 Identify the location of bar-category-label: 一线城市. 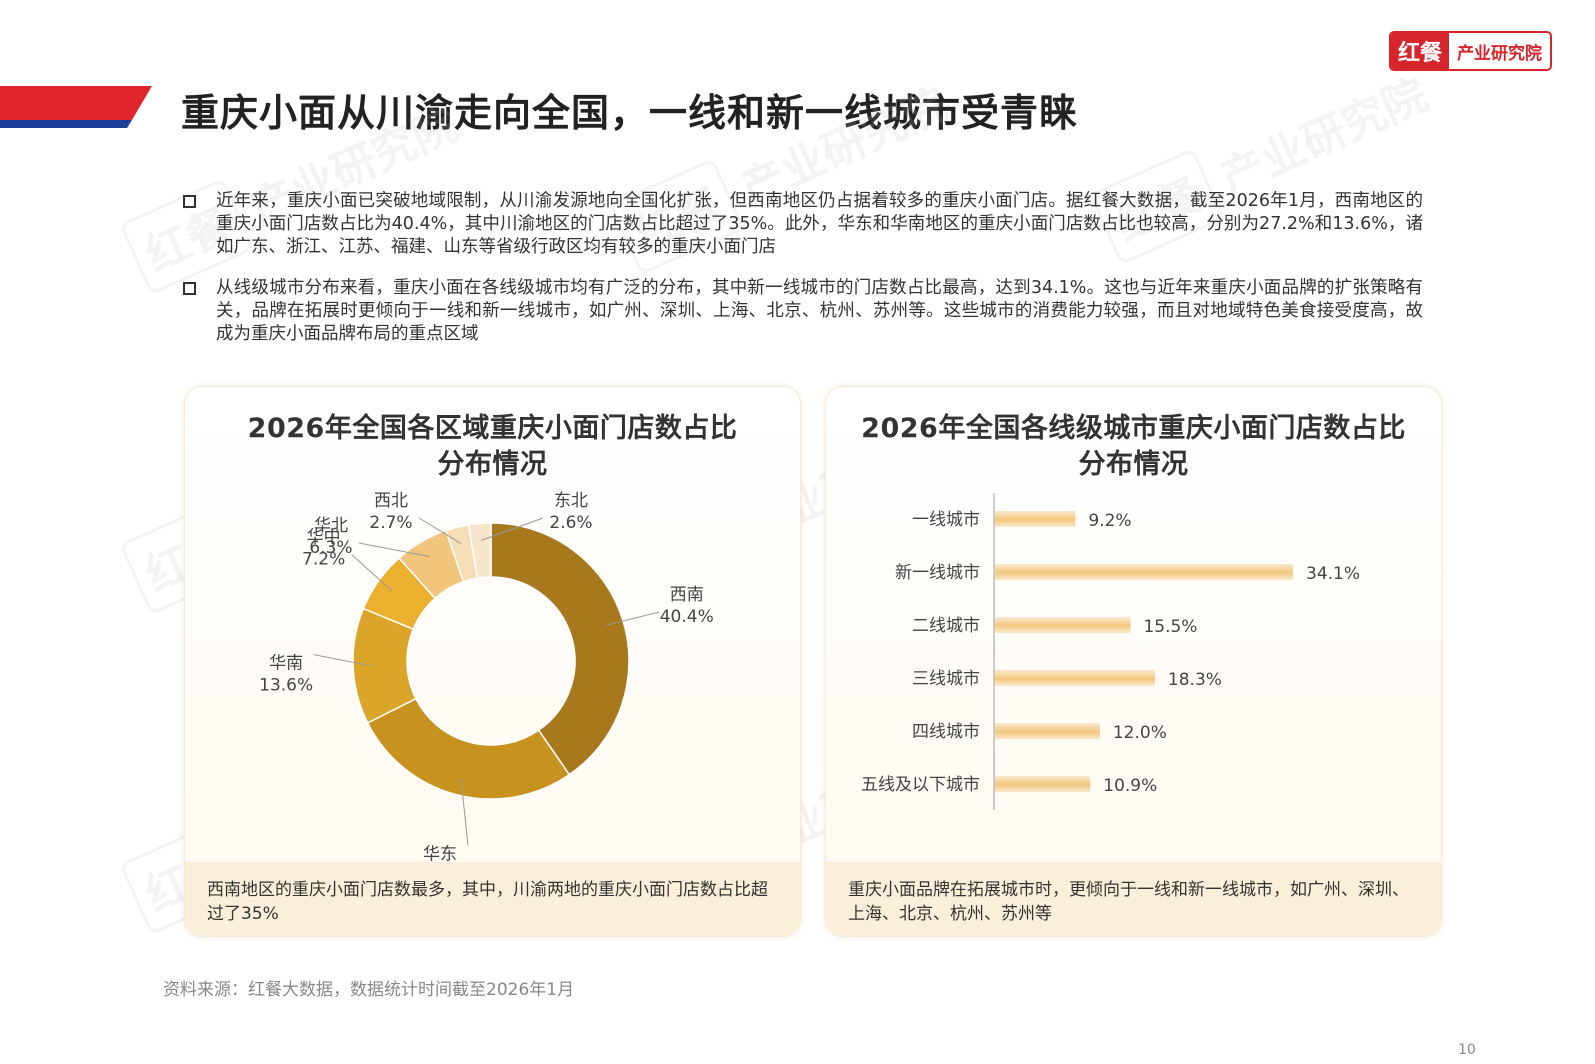
(946, 520).